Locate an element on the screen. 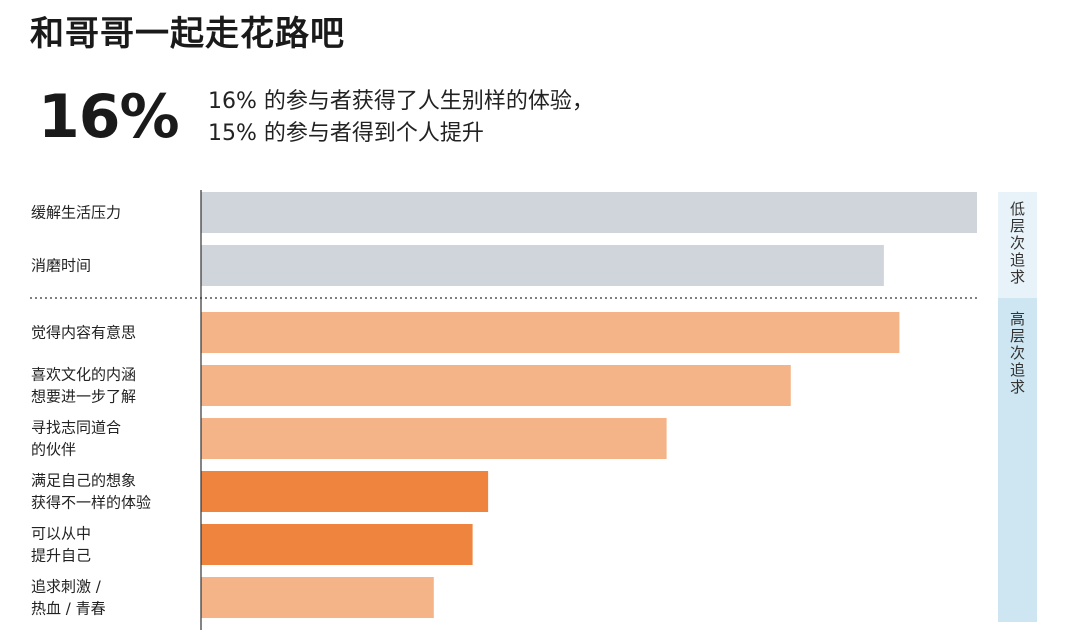  category-label: 消磨时间 is located at coordinates (61, 266).